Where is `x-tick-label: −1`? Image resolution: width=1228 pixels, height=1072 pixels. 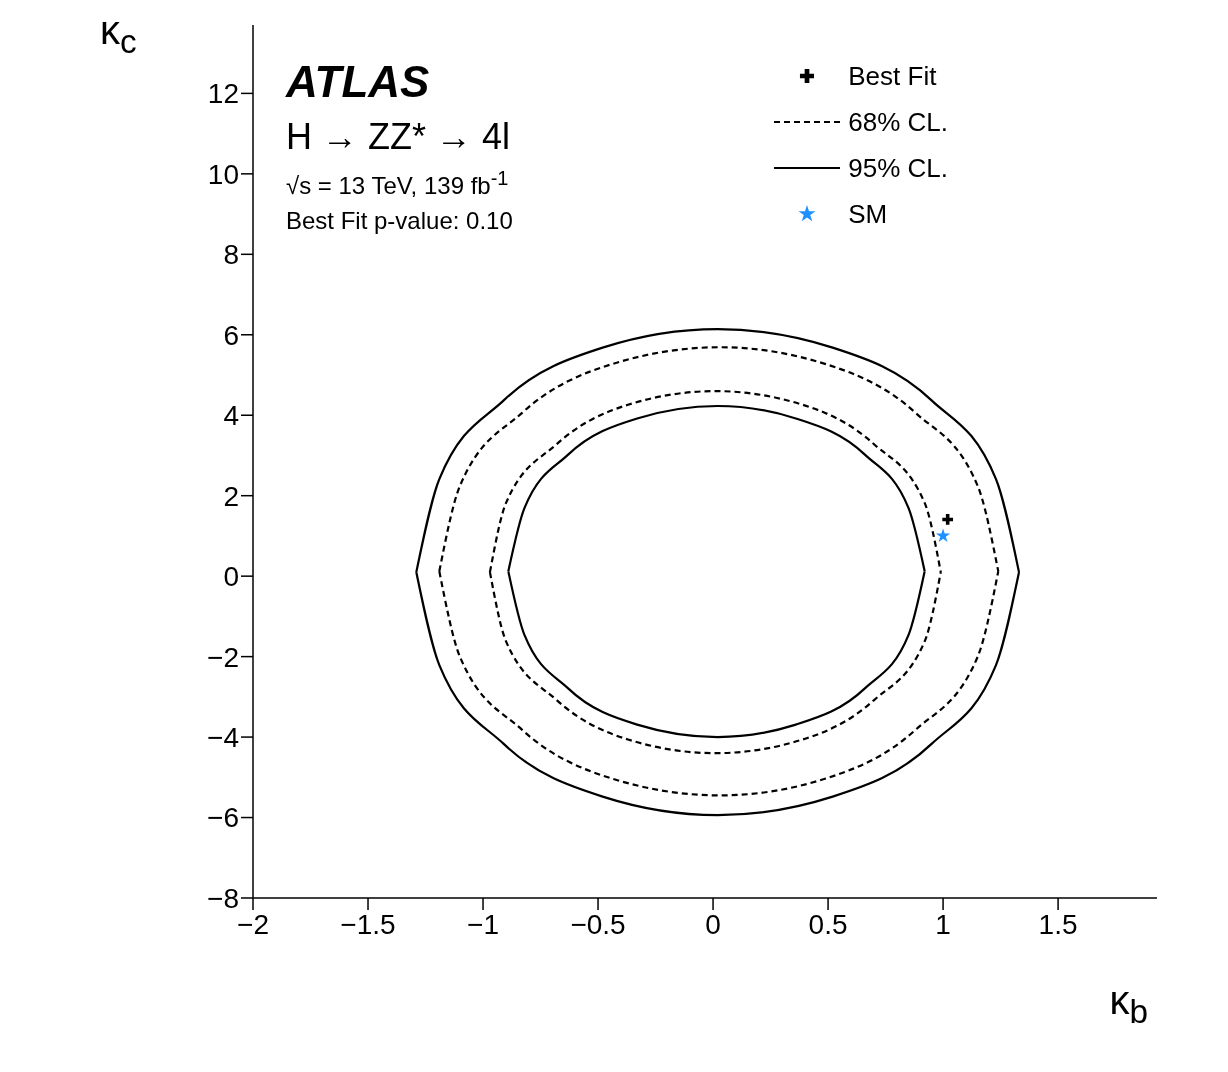 x-tick-label: −1 is located at coordinates (483, 924).